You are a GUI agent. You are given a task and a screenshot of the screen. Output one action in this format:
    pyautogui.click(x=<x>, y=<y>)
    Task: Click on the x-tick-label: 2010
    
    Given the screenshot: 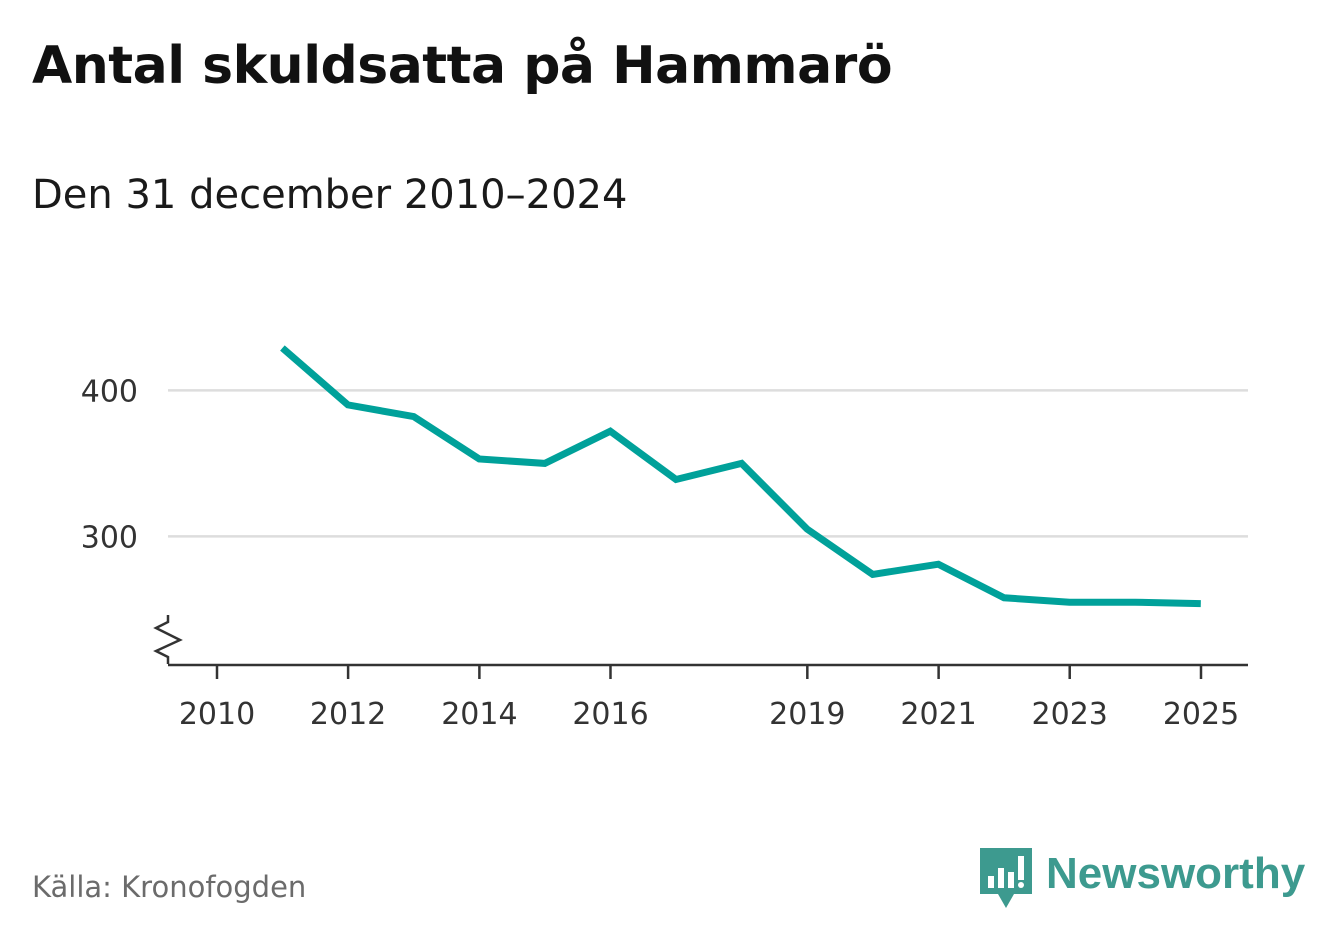 What is the action you would take?
    pyautogui.click(x=217, y=714)
    